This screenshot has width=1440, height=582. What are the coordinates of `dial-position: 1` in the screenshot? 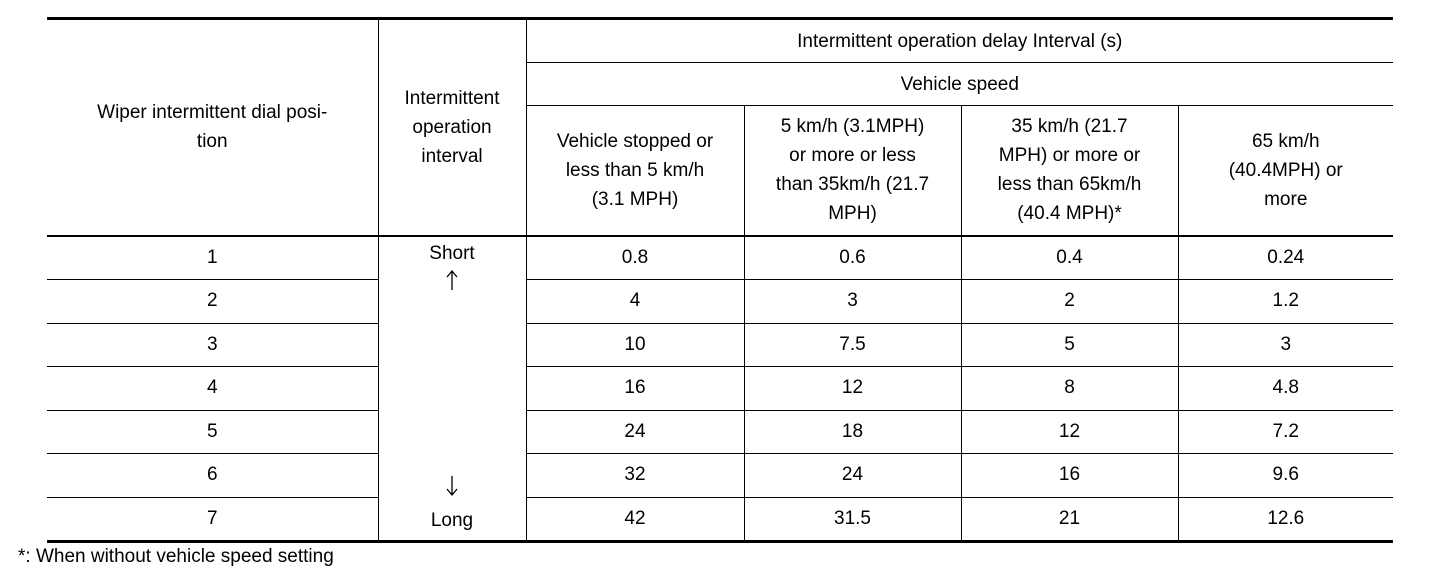 It's located at (212, 257).